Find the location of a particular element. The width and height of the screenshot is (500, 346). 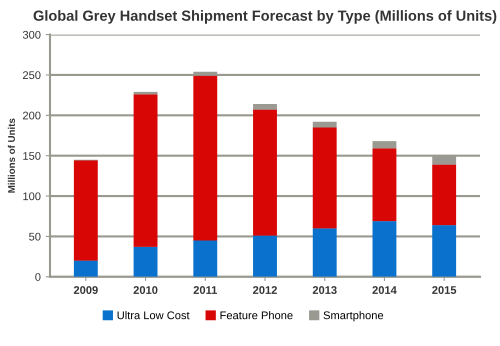

x-tick-label: 2009 is located at coordinates (86, 290).